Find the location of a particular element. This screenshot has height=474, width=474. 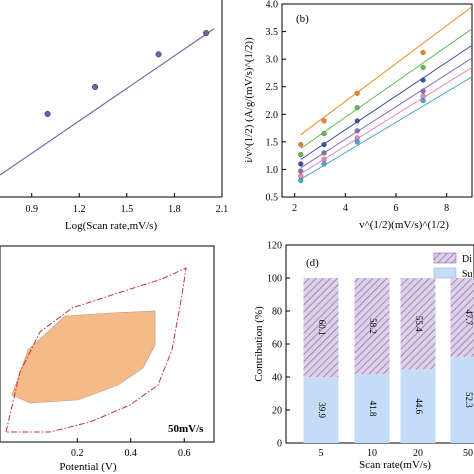

panel-d-label: (d) is located at coordinates (312, 263).